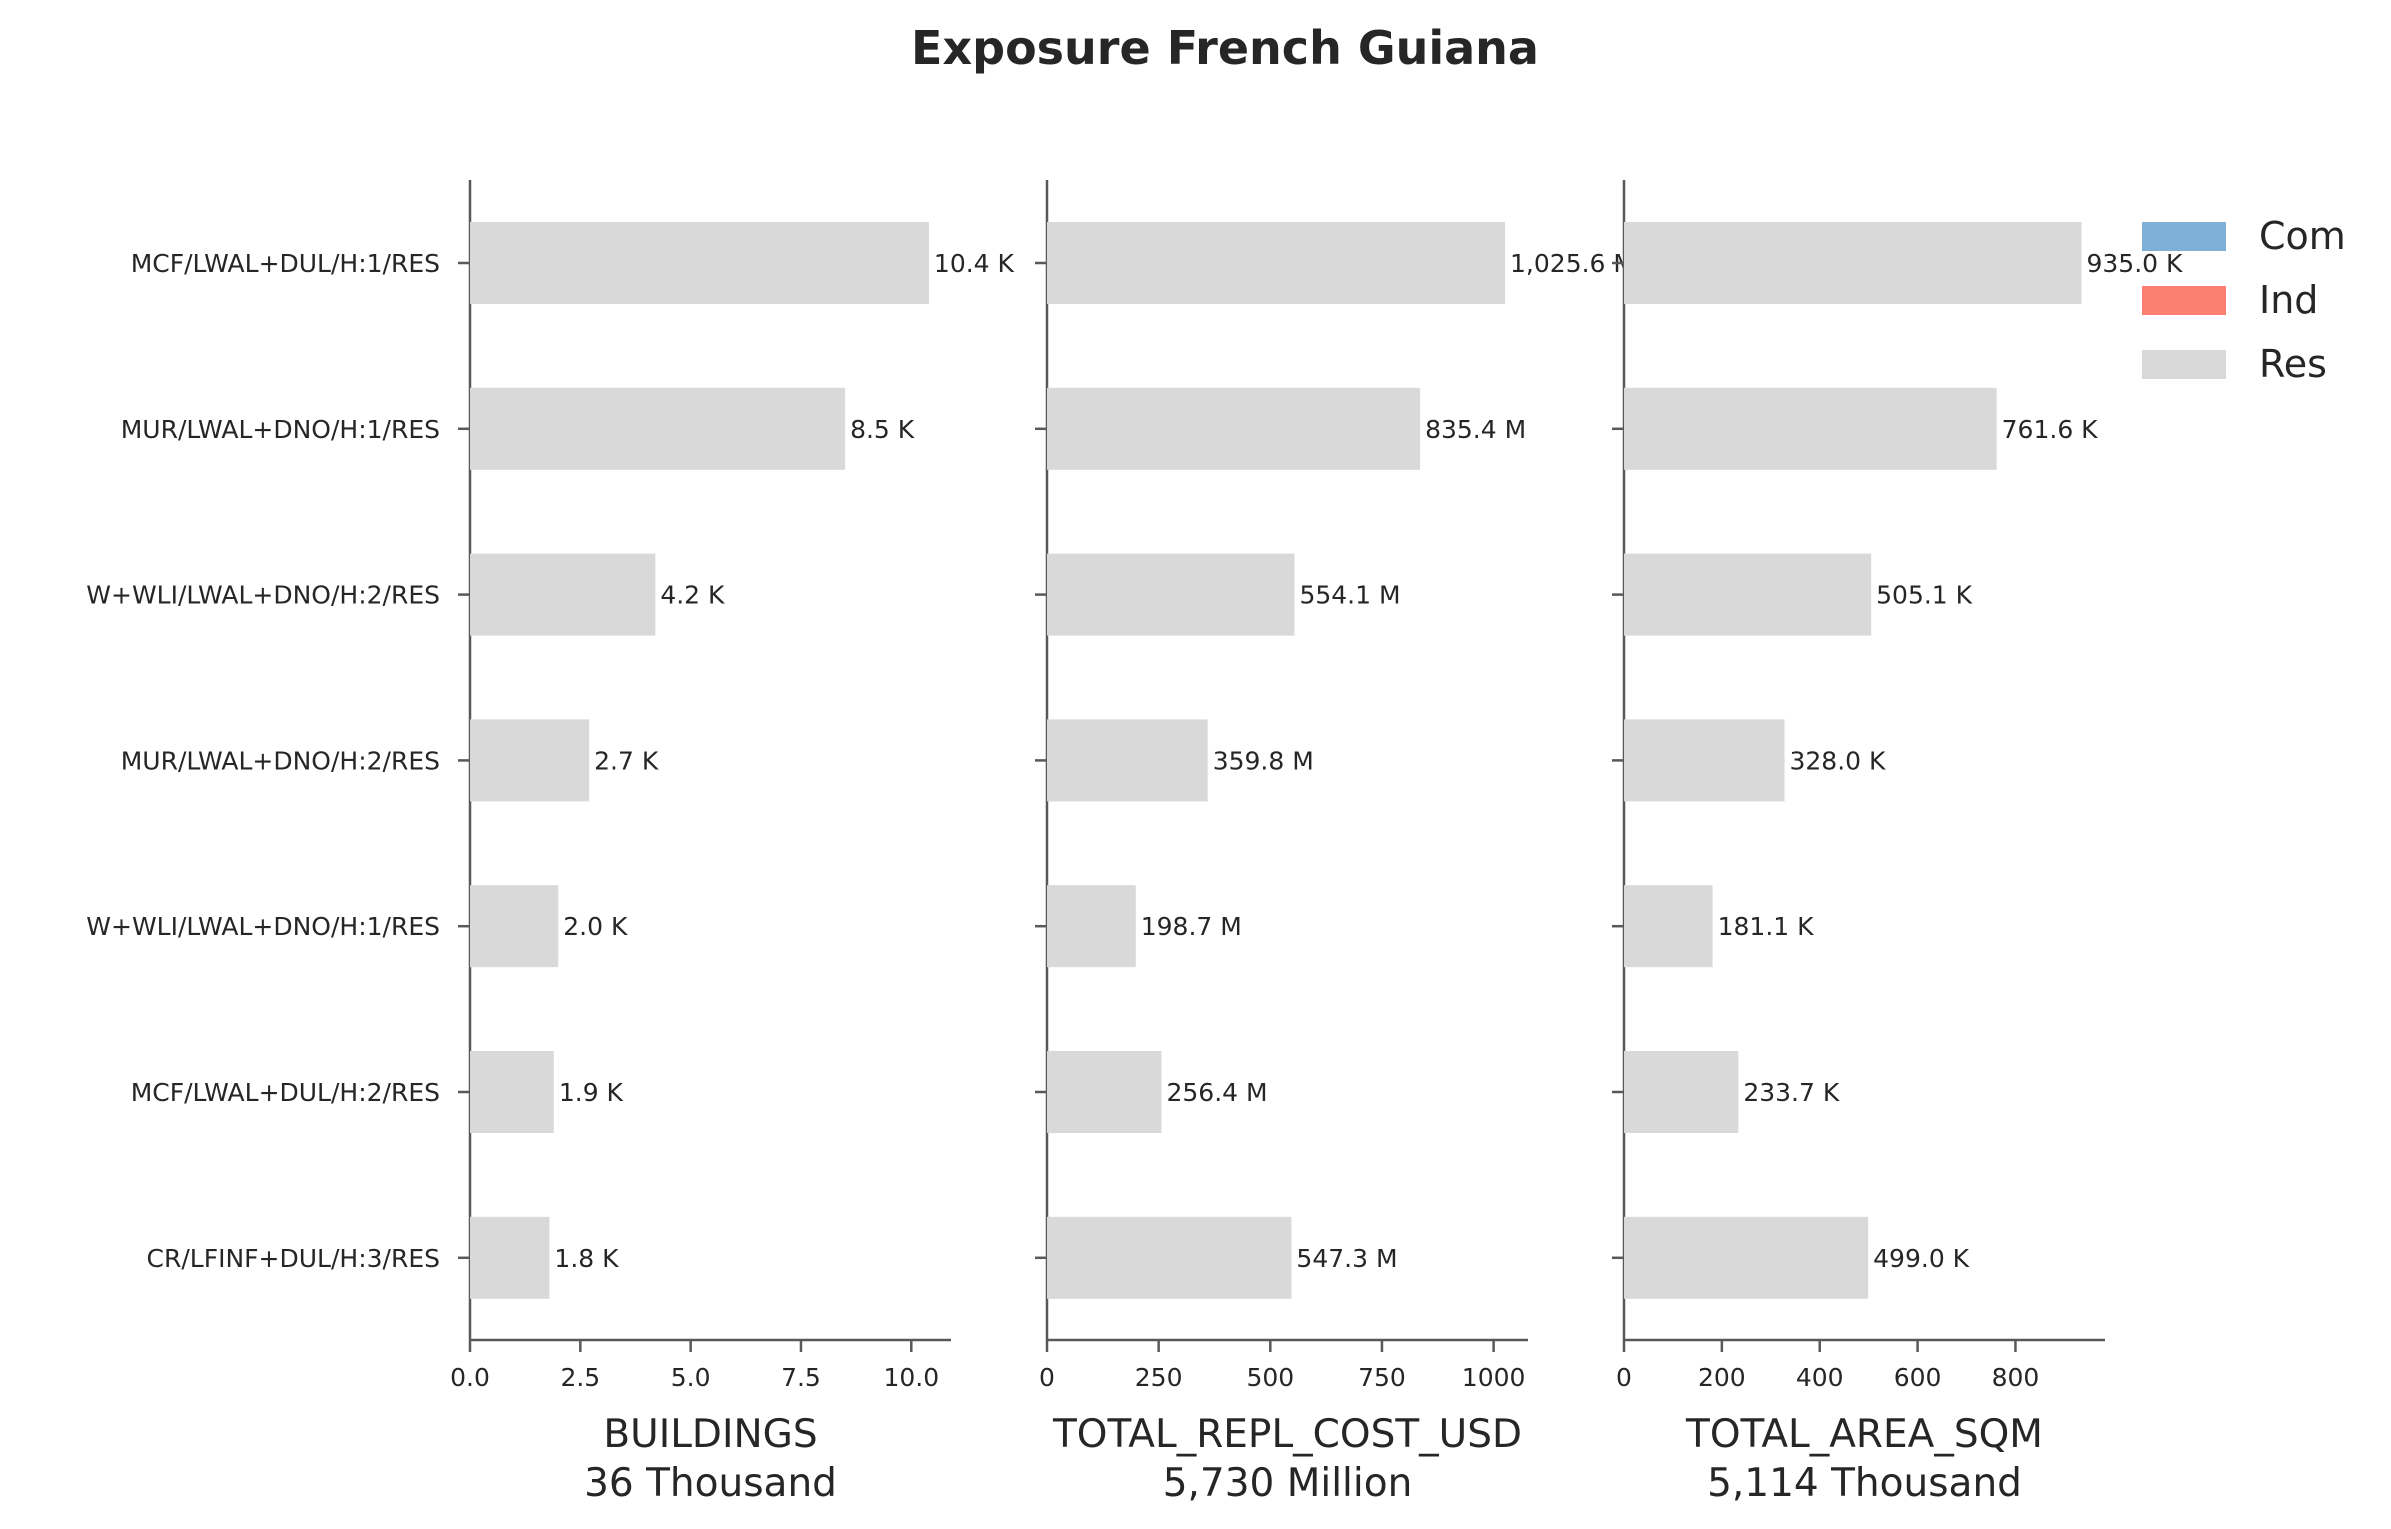 Image resolution: width=2391 pixels, height=1529 pixels. What do you see at coordinates (1159, 1377) in the screenshot?
I see `x-tick-label: 250` at bounding box center [1159, 1377].